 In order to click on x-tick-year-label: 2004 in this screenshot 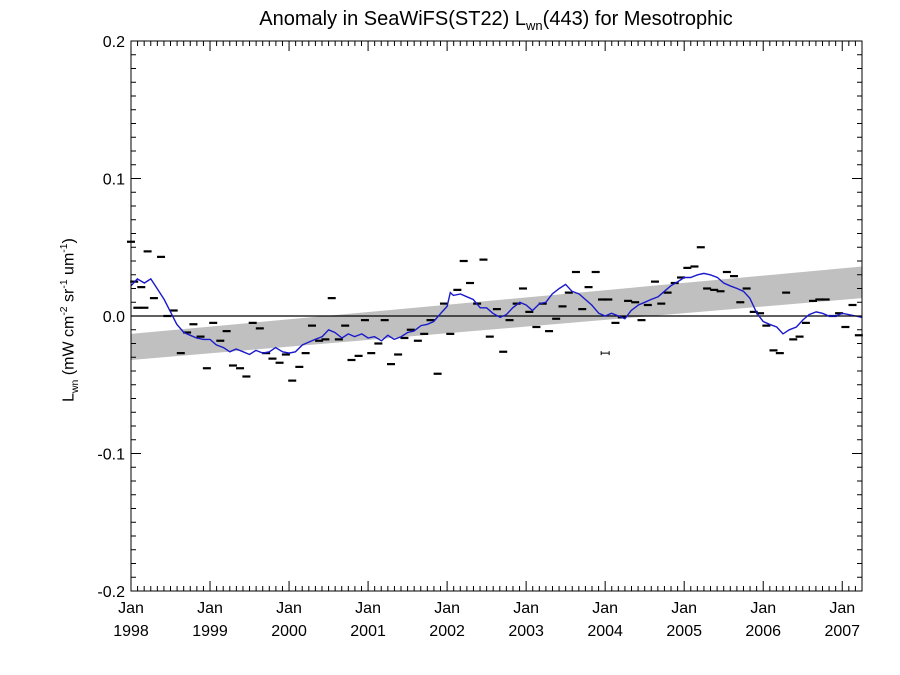, I will do `click(605, 631)`.